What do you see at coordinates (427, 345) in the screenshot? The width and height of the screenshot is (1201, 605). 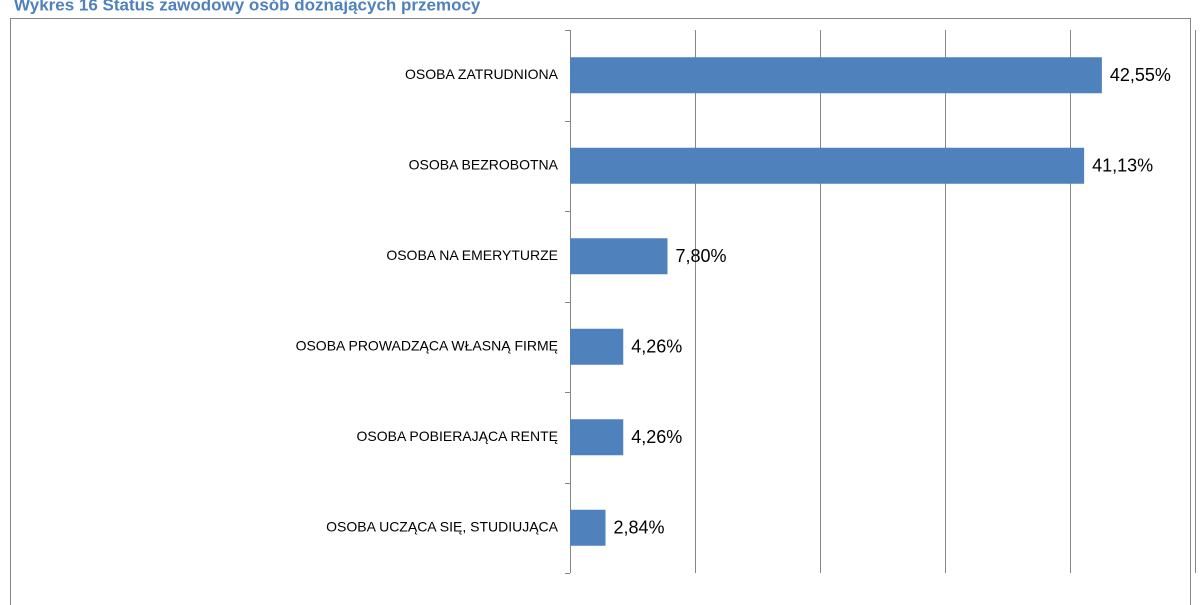 I see `y-tick-label: OSOBA PROWADZĄCA WŁASNĄ FIRMĘ` at bounding box center [427, 345].